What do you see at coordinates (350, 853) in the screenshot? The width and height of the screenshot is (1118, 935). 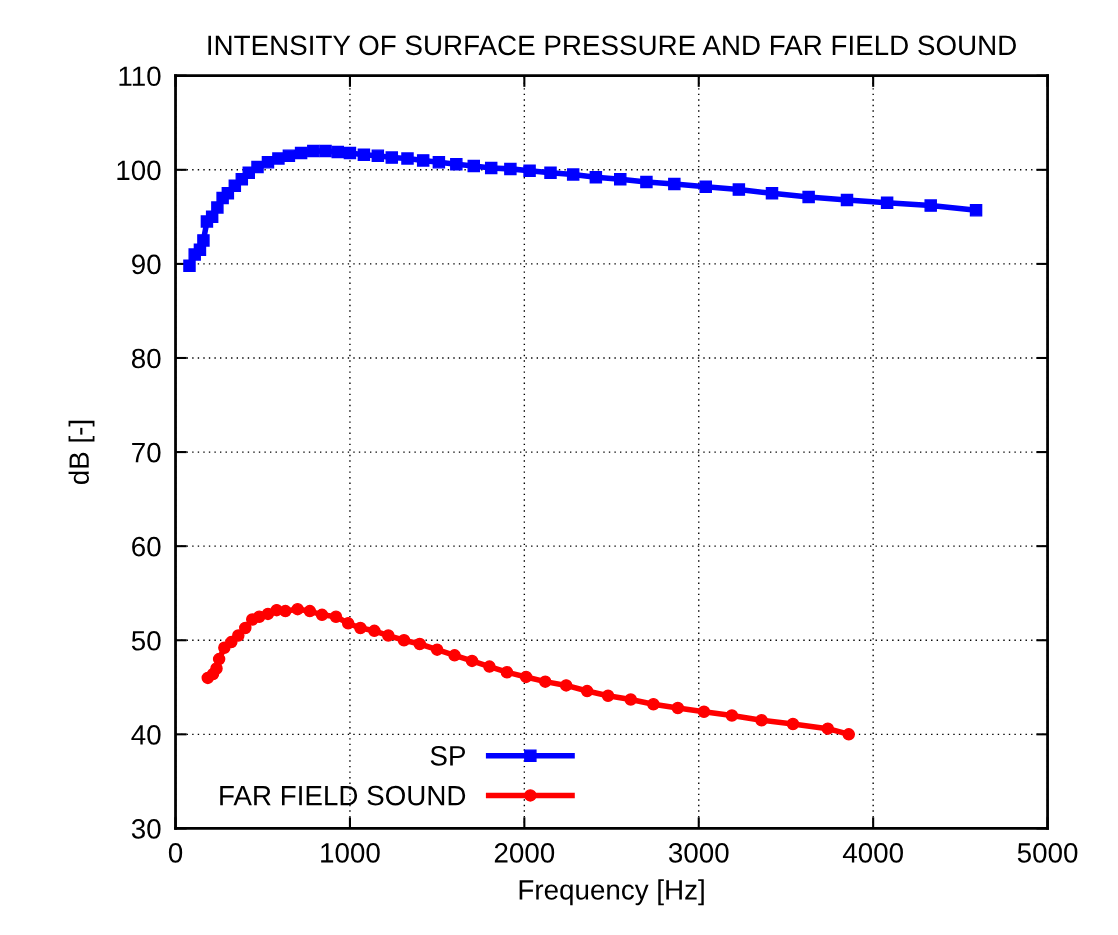 I see `x-tick-label: 1000` at bounding box center [350, 853].